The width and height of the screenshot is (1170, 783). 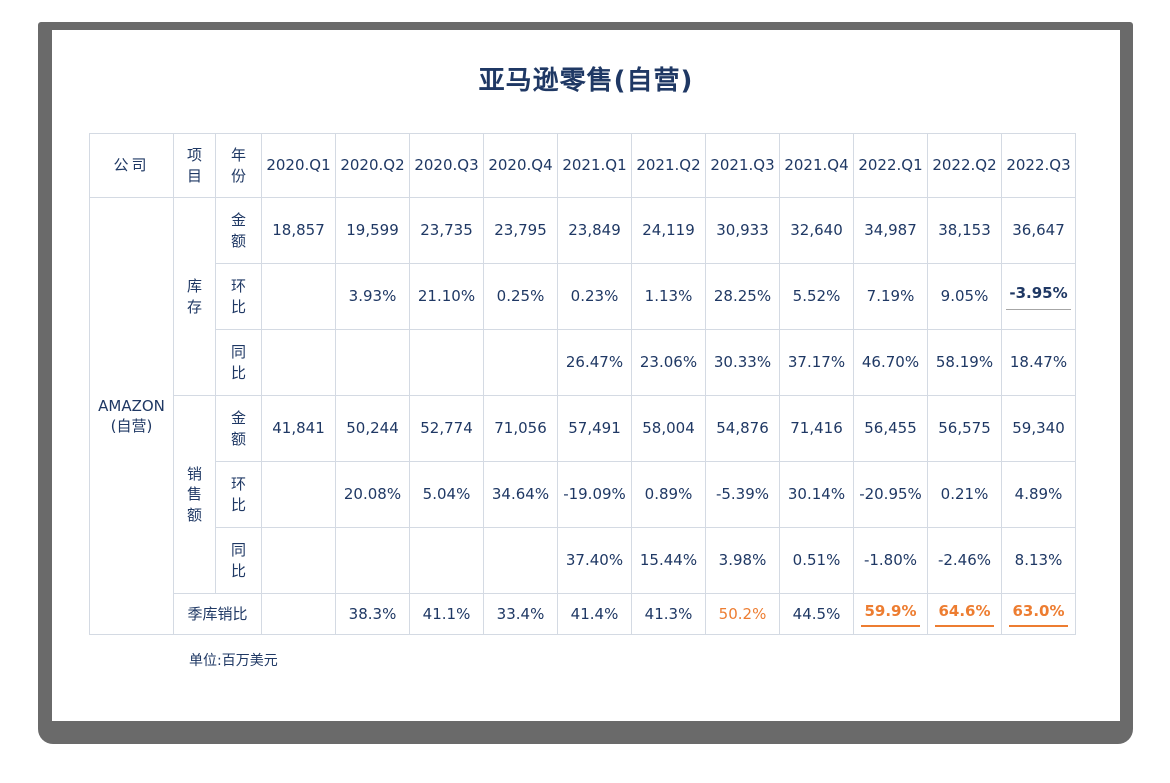 What do you see at coordinates (131, 165) in the screenshot?
I see `company-header-cell: 公司` at bounding box center [131, 165].